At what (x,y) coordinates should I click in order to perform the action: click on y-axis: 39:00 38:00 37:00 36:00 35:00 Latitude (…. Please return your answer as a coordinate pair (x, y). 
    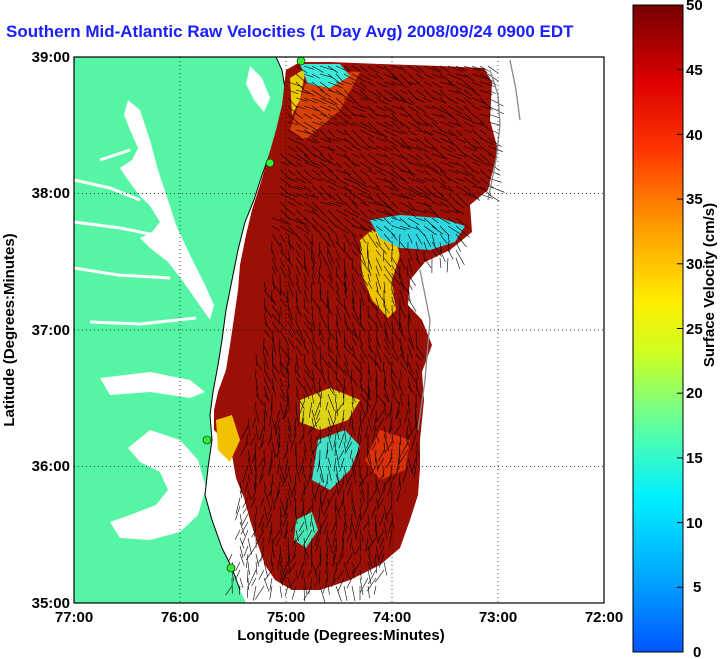
    Looking at the image, I should click on (35, 330).